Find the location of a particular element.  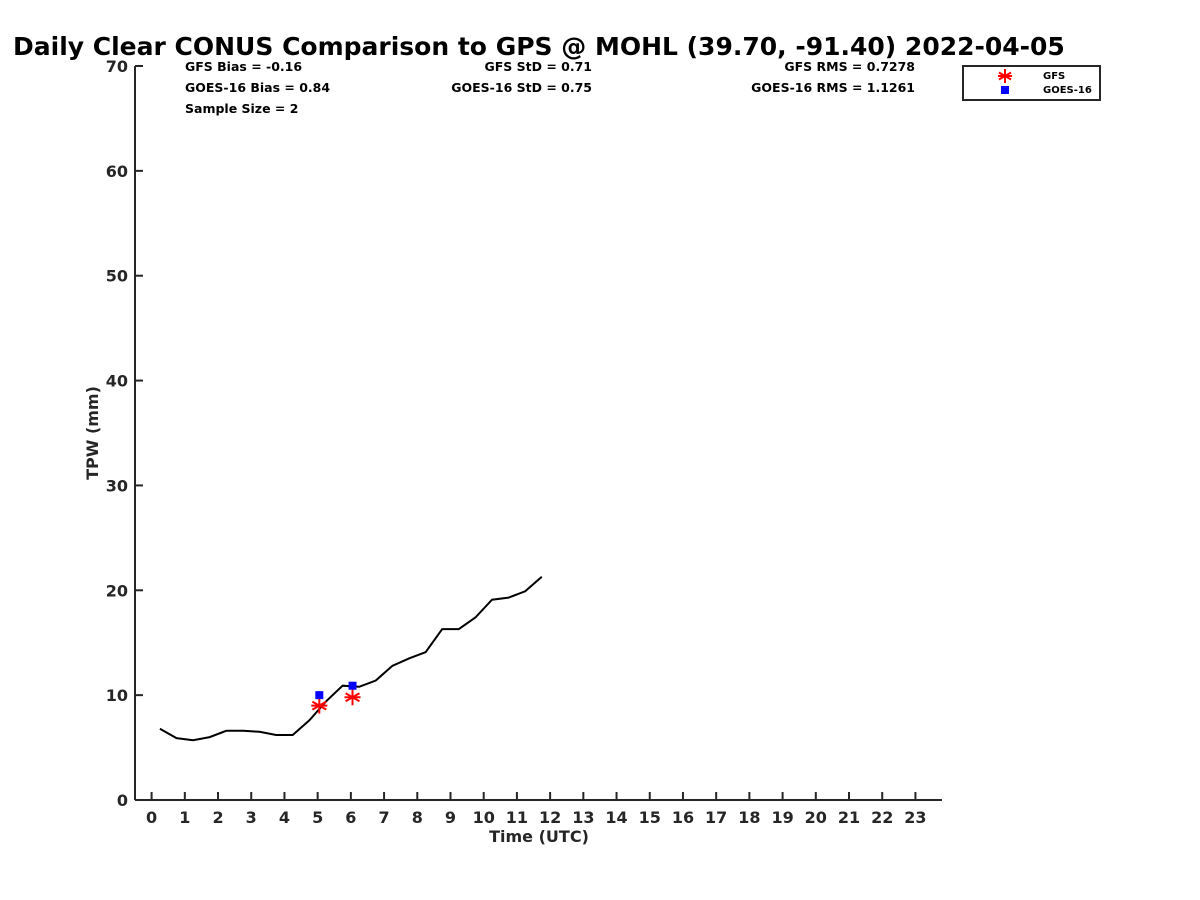

y-tick-label: 40 is located at coordinates (117, 381).